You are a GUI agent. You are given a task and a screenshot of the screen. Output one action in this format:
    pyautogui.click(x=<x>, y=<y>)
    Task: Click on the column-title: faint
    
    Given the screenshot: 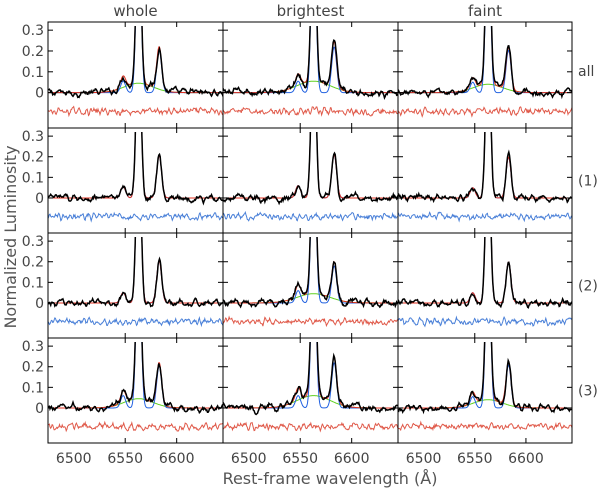 What is the action you would take?
    pyautogui.click(x=485, y=11)
    